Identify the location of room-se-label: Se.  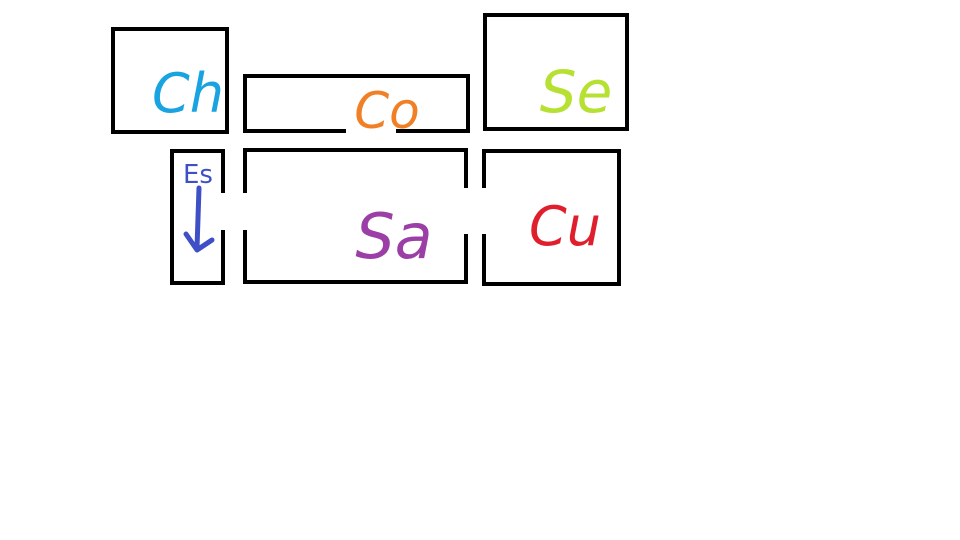
(576, 92).